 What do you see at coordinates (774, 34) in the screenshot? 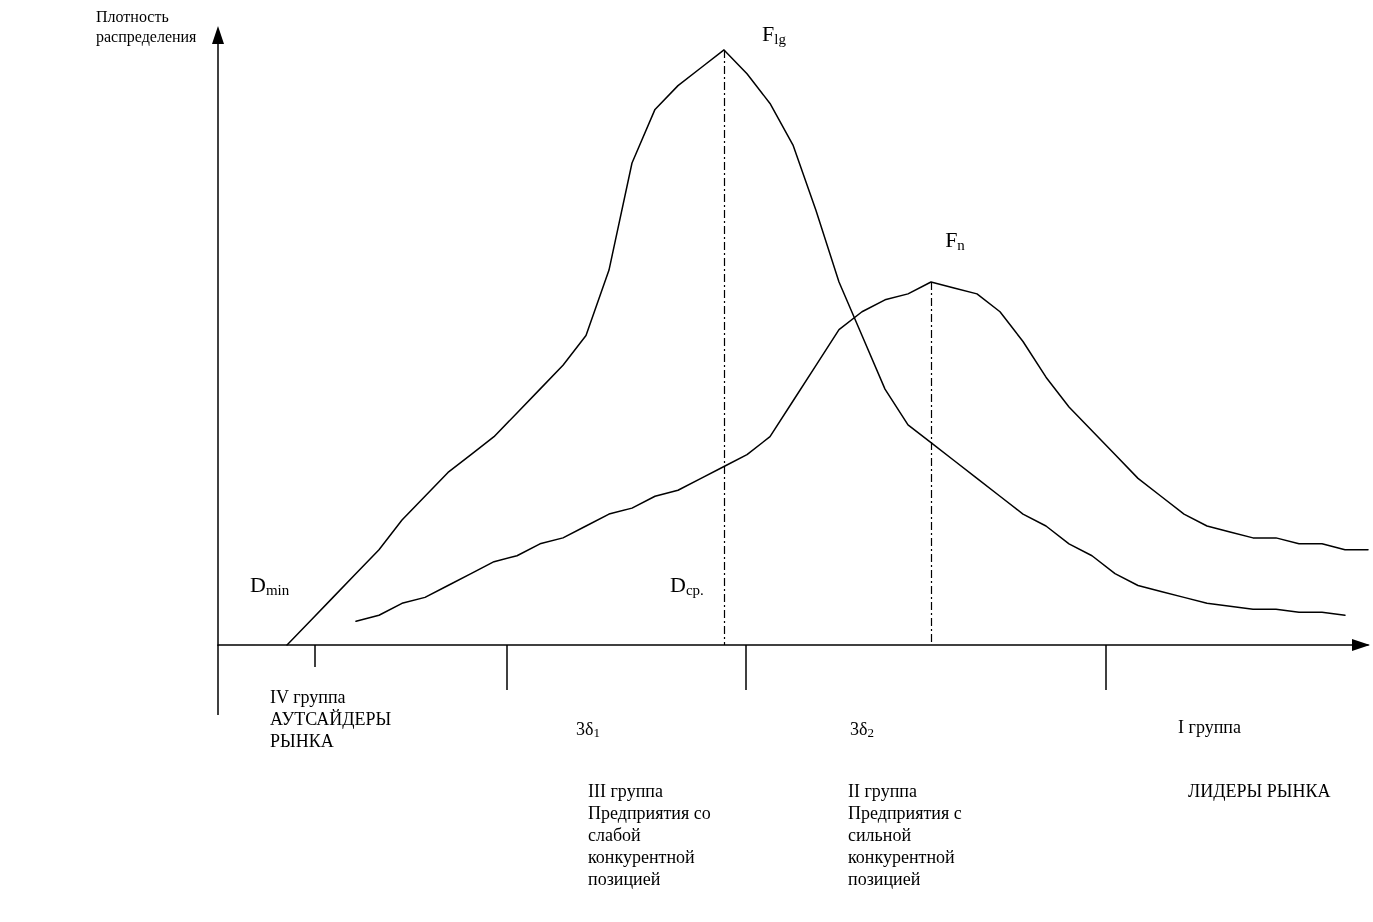
I see `series-label: Flg` at bounding box center [774, 34].